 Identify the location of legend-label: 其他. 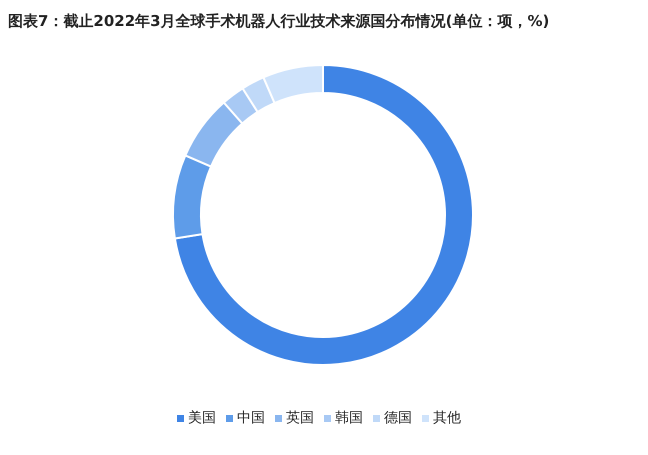
(447, 418).